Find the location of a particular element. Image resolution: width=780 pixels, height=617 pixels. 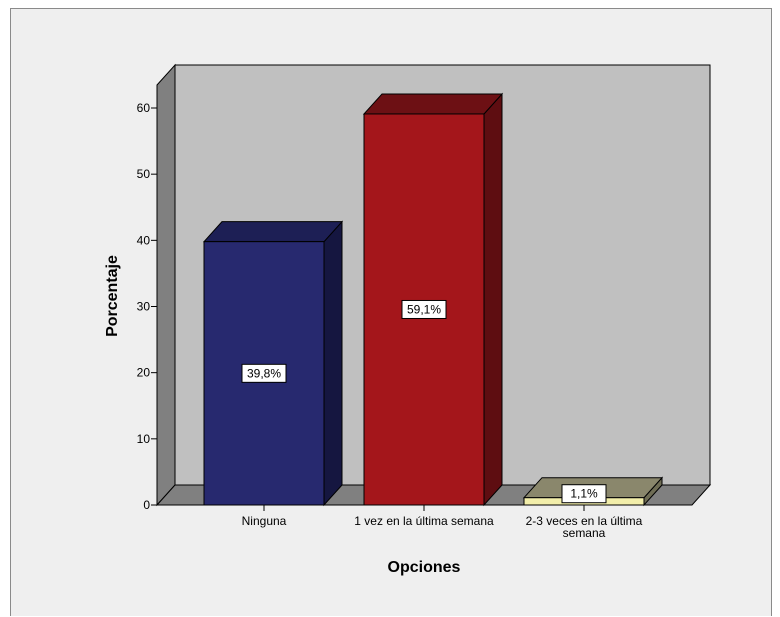

bar-3: 1,1% is located at coordinates (593, 491).